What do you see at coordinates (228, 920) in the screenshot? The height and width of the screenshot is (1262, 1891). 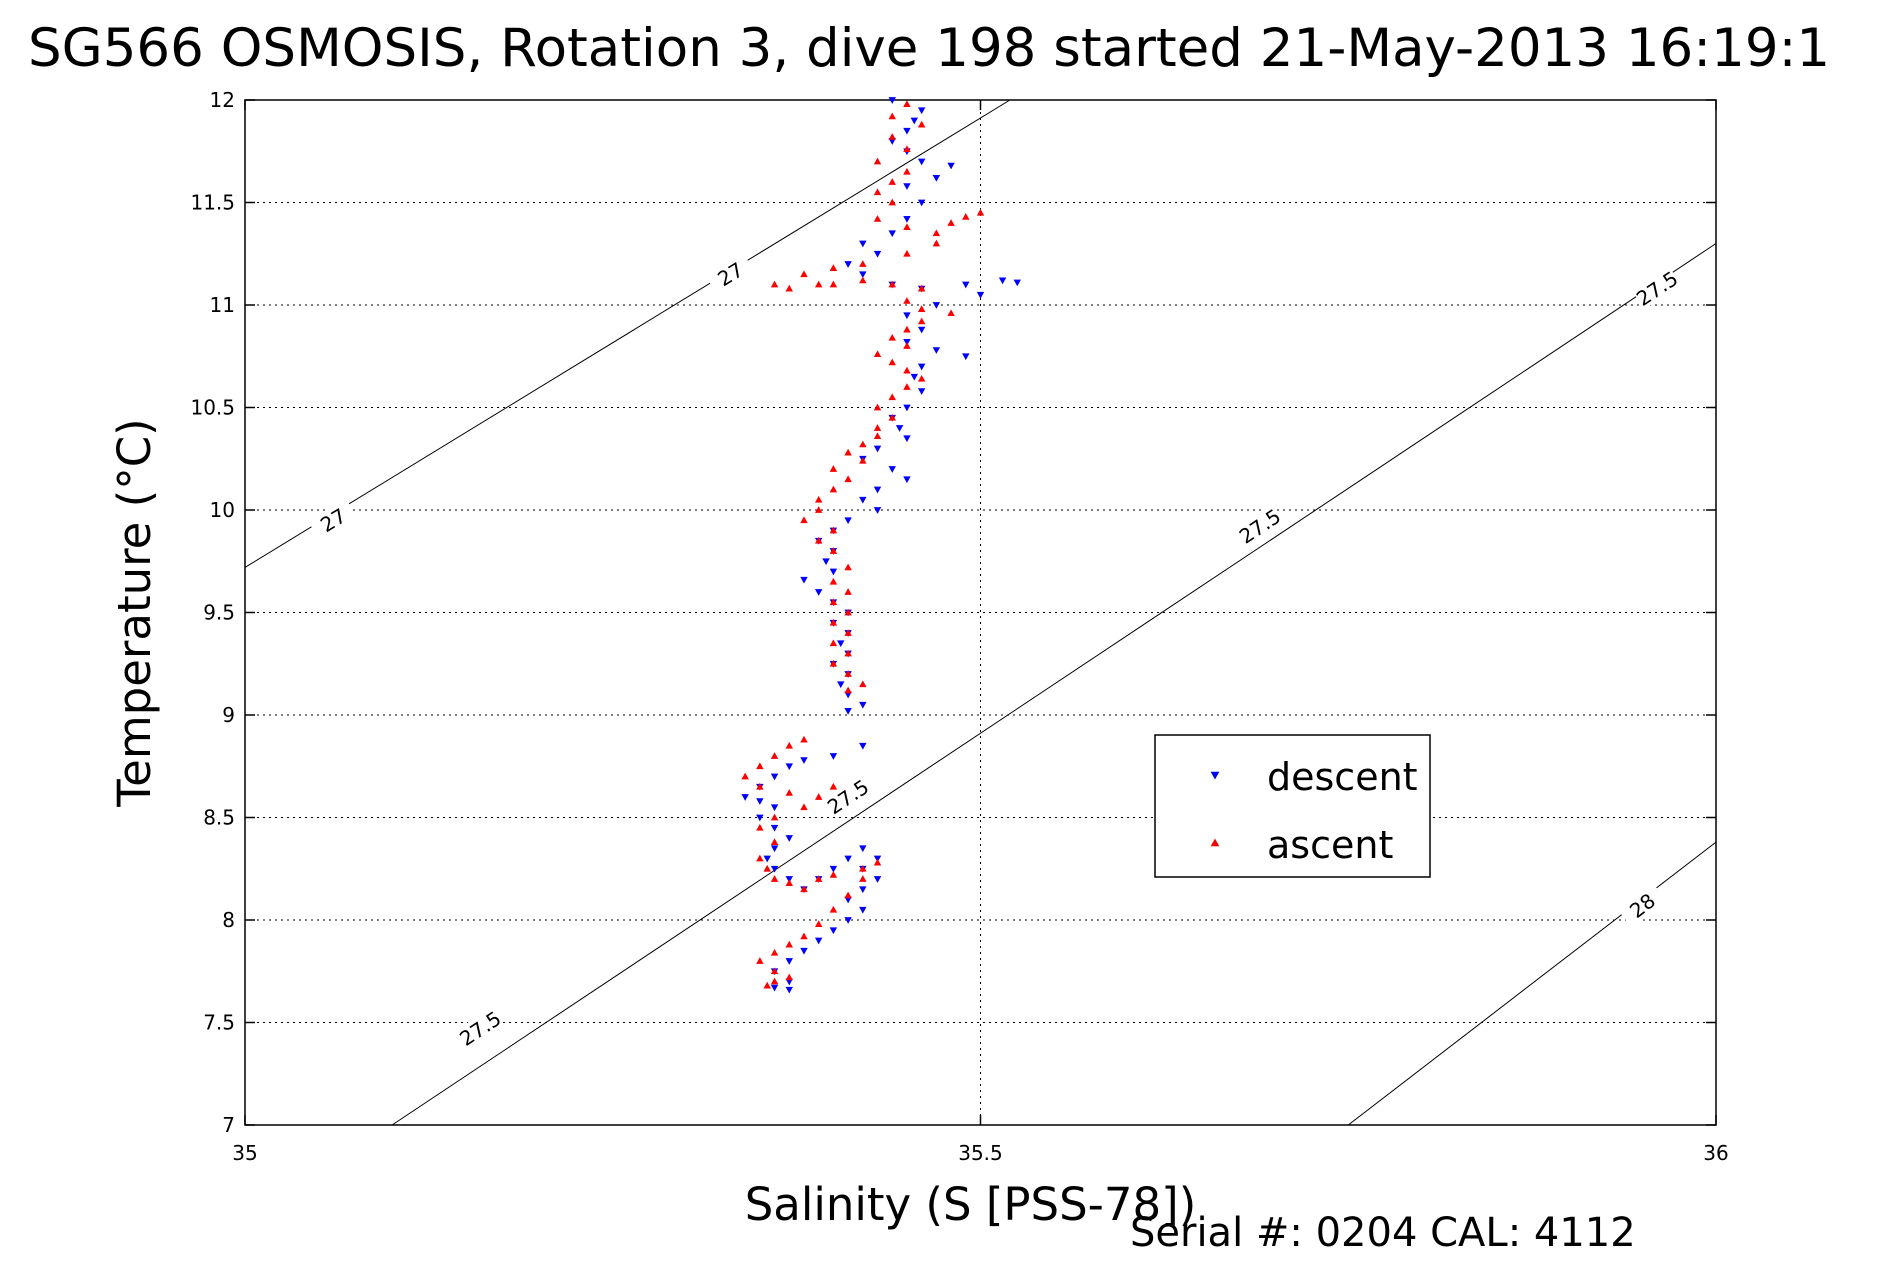 I see `y-tick-label: 8` at bounding box center [228, 920].